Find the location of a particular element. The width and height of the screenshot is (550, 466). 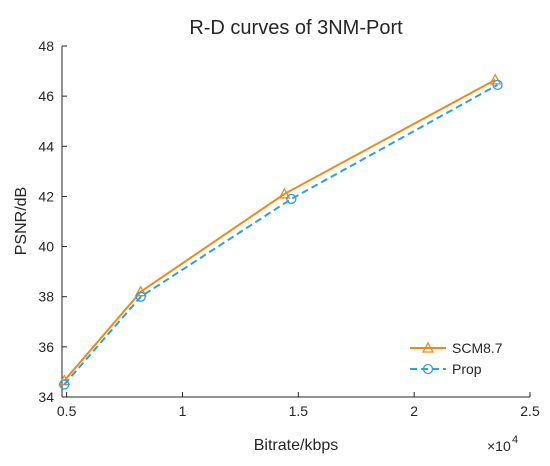

legend-item: Prop is located at coordinates (446, 369).